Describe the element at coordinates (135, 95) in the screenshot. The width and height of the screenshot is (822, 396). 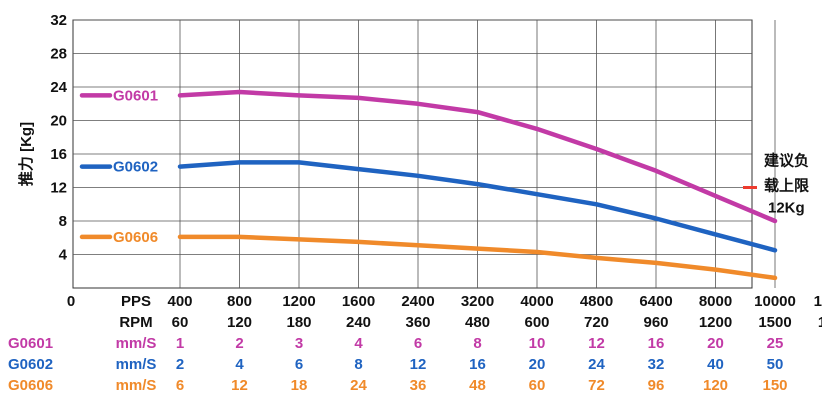
I see `series-label-g0601: G0601` at that location.